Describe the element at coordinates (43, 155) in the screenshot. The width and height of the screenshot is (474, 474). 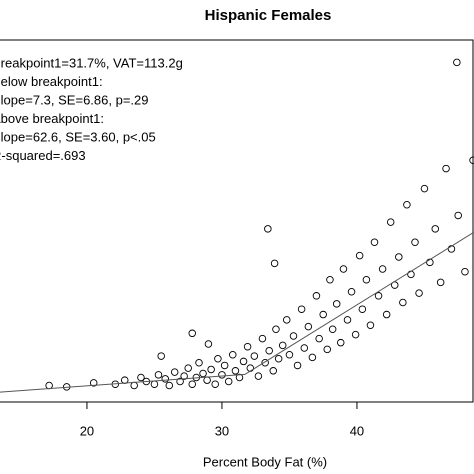
I see `annotation: R-squared=.693` at that location.